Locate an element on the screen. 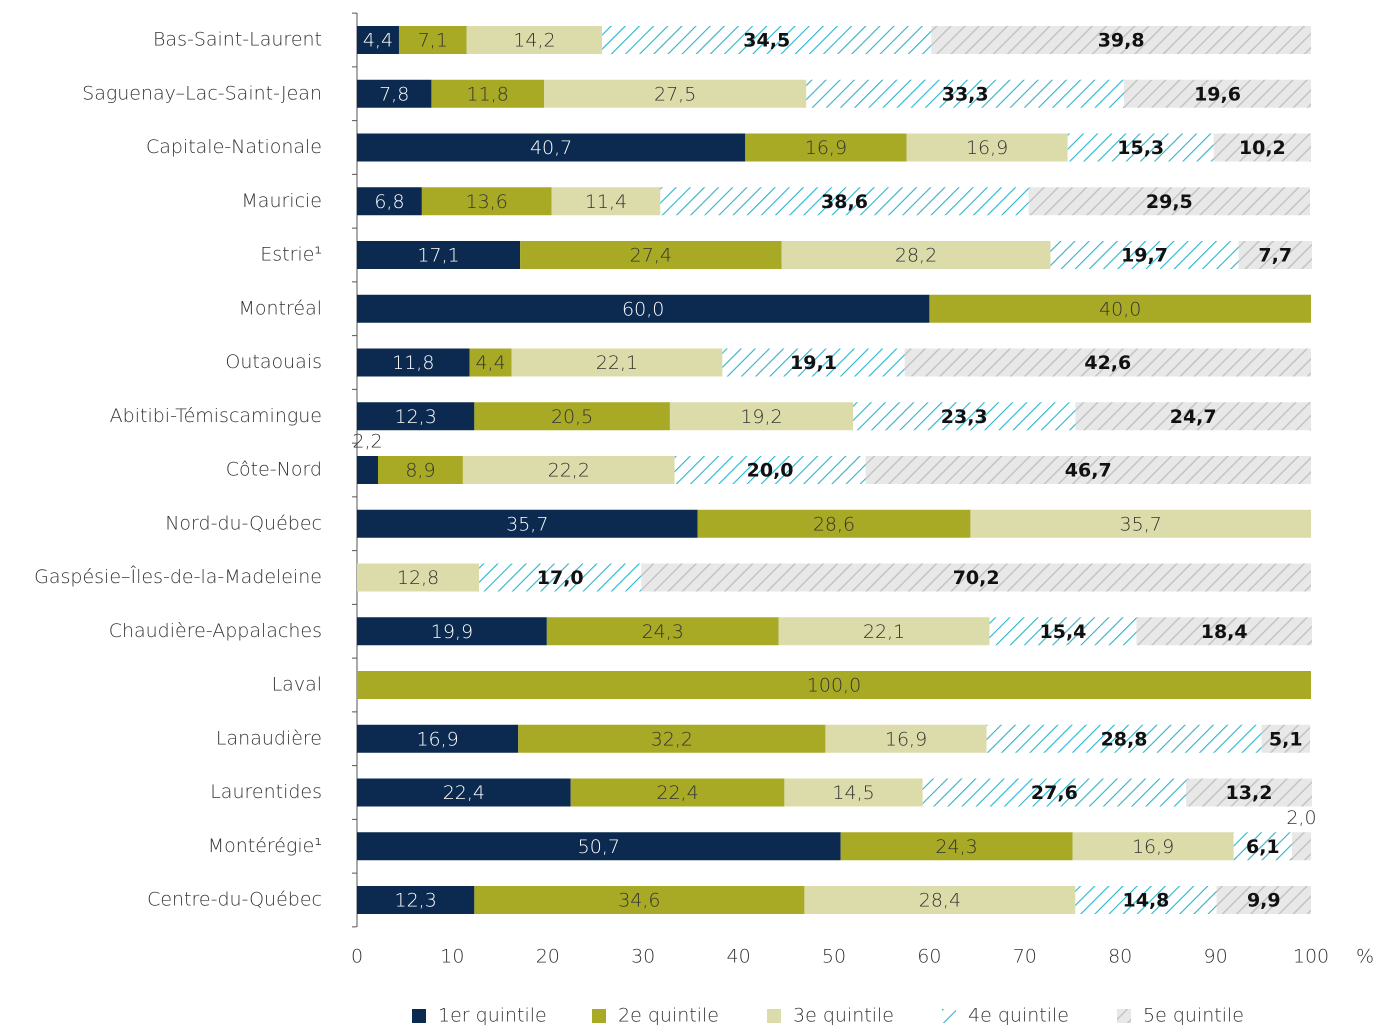 Image resolution: width=1390 pixels, height=1028 pixels. value-label: 39,8 is located at coordinates (1121, 41).